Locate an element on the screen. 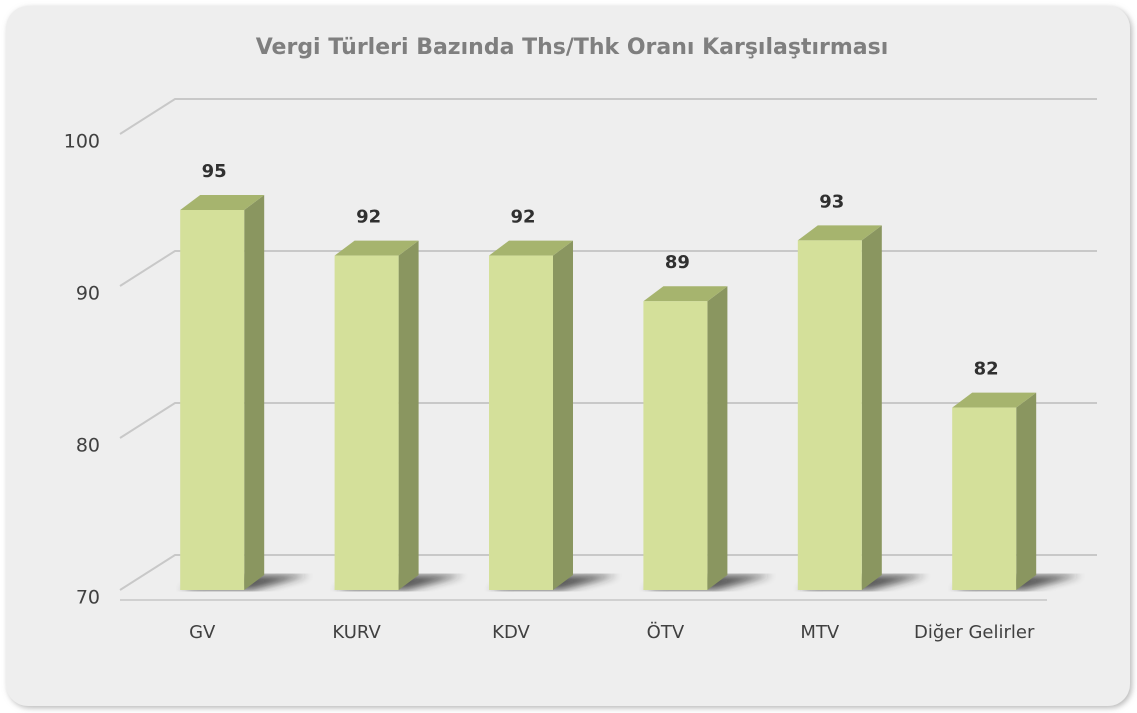 The height and width of the screenshot is (713, 1137). x-tick-label: MTV is located at coordinates (820, 632).